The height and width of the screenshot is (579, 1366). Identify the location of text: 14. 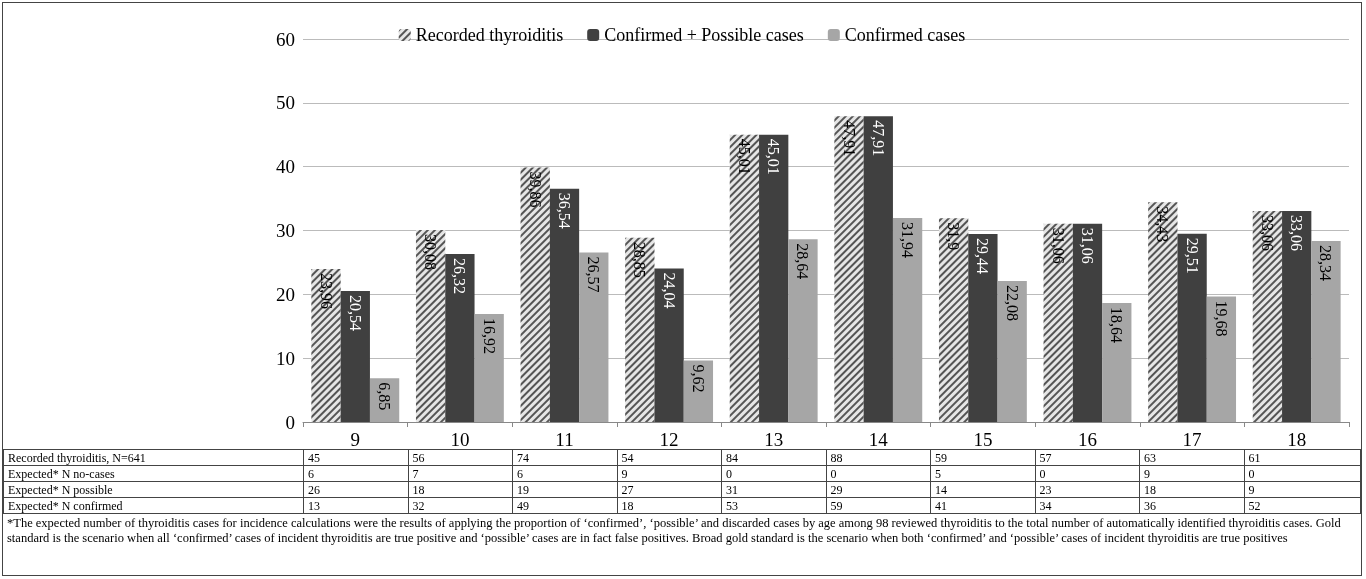
(982, 489).